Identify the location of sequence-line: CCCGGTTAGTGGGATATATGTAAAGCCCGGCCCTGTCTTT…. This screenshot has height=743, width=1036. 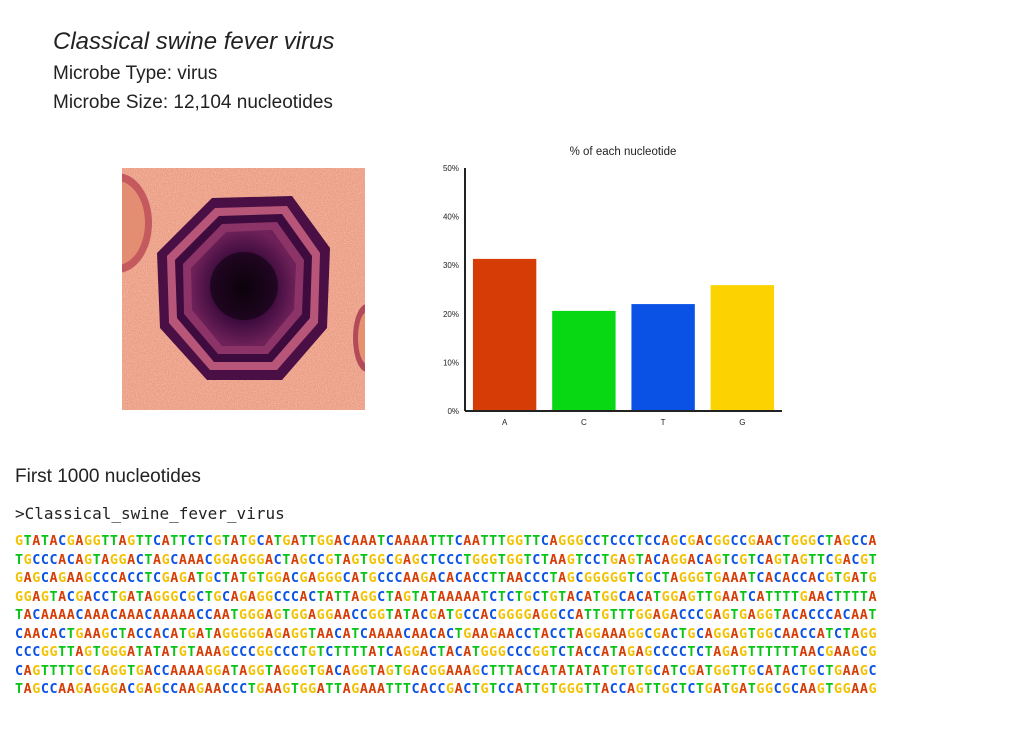
(446, 652).